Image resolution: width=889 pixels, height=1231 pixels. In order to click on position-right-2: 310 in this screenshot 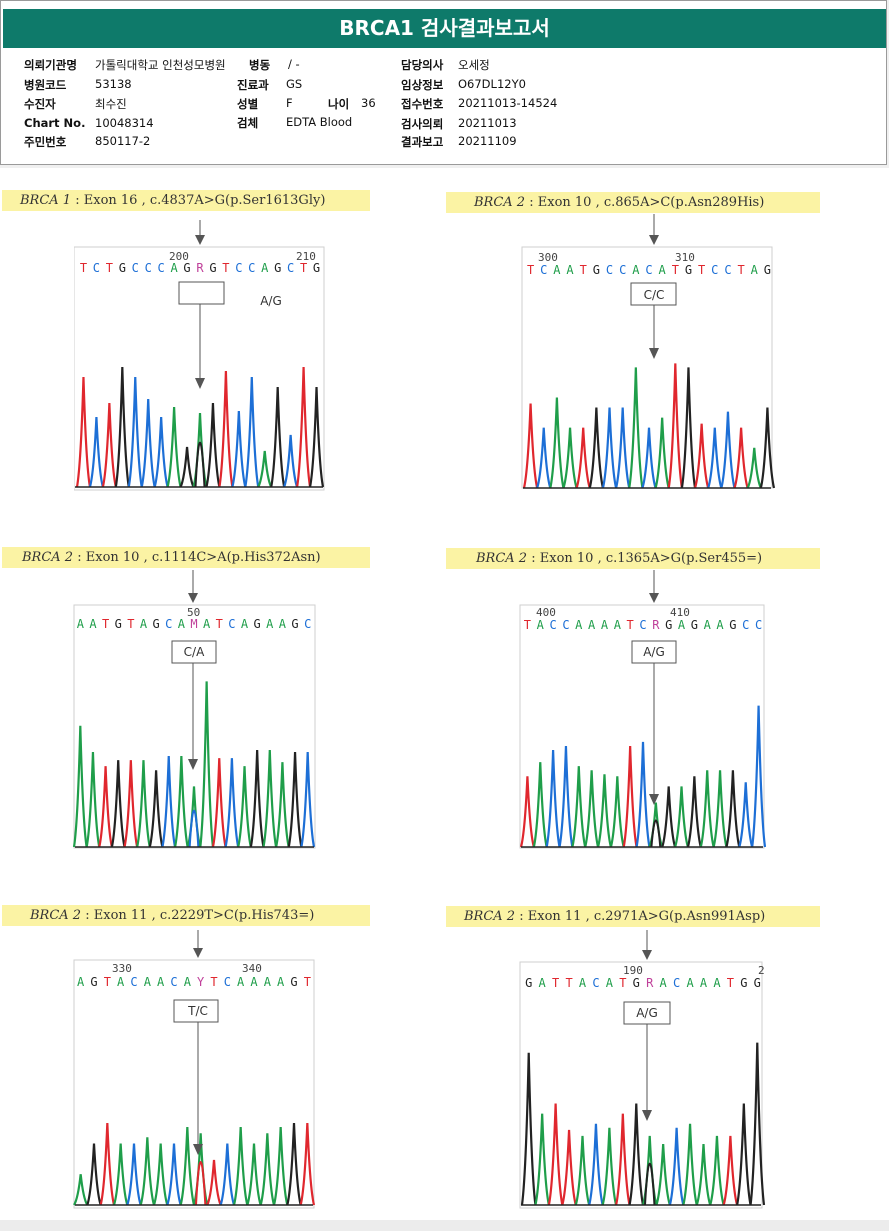, I will do `click(685, 257)`.